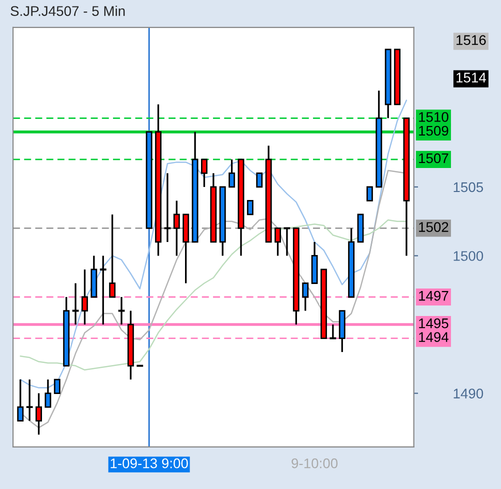 This screenshot has height=489, width=501. I want to click on ref-line-label: 1509, so click(433, 131).